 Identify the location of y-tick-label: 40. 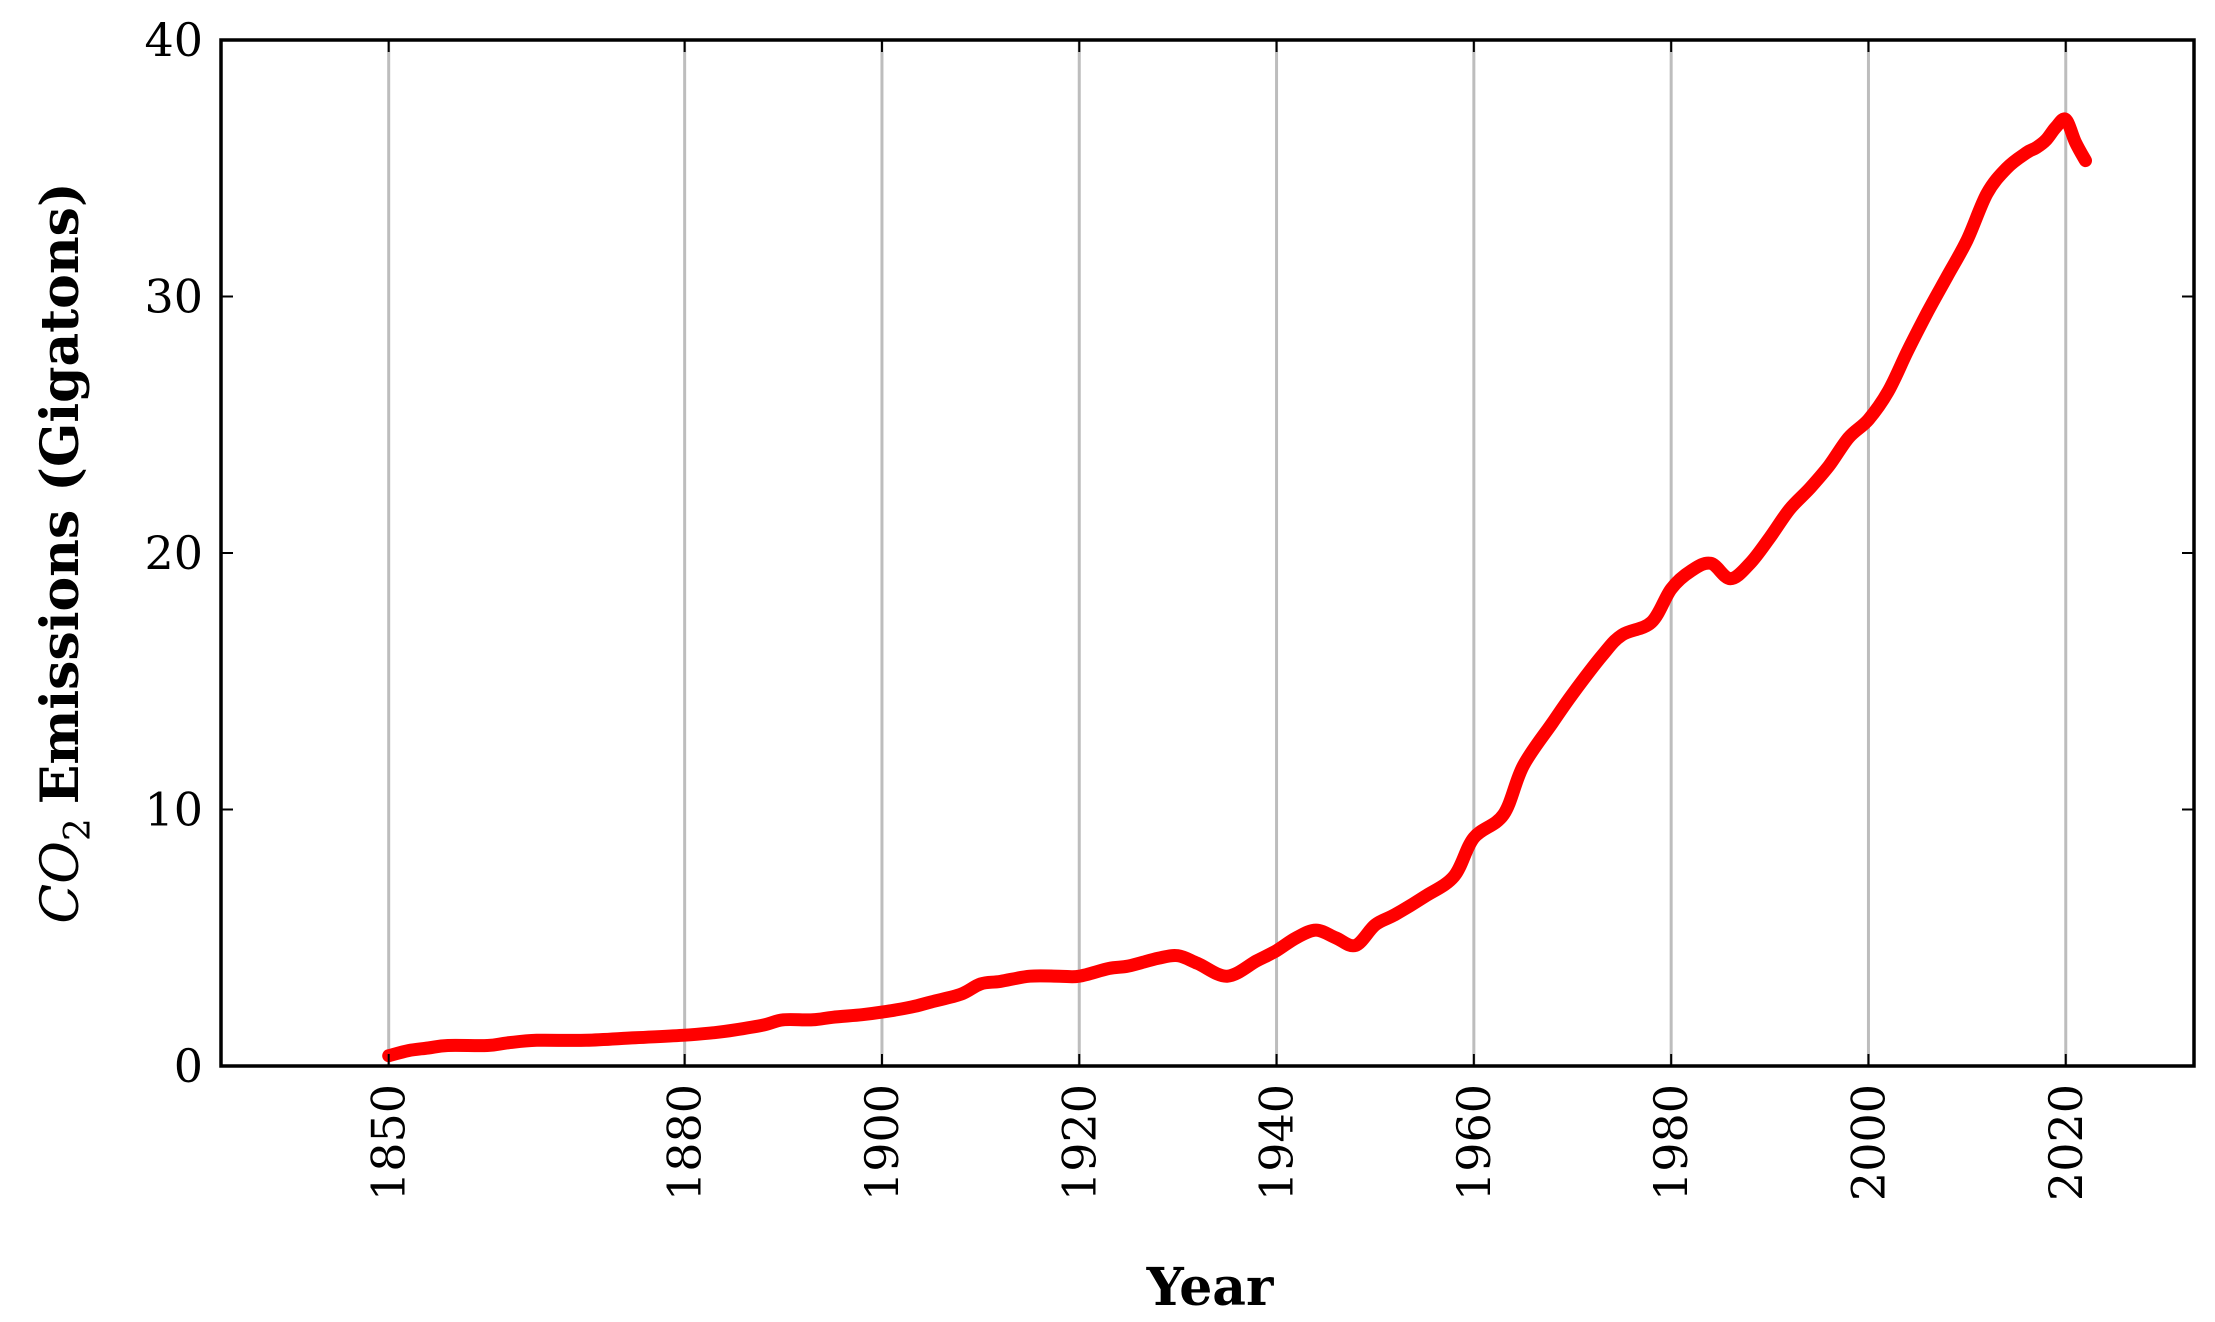
(173, 40).